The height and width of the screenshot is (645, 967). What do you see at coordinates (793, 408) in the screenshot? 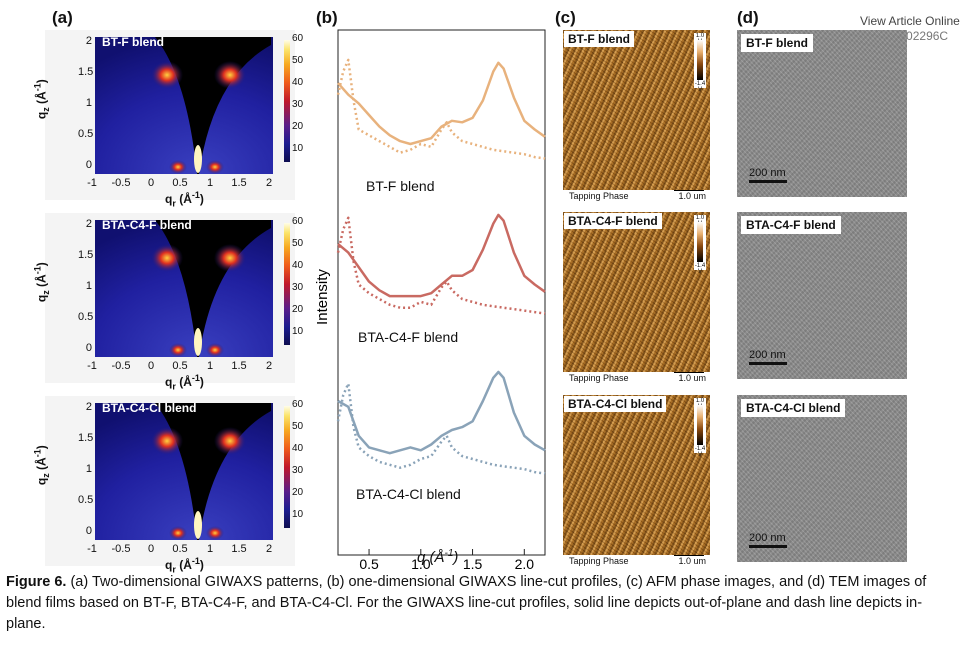
I see `tem-panel-title: BTA-C4-Cl blend` at bounding box center [793, 408].